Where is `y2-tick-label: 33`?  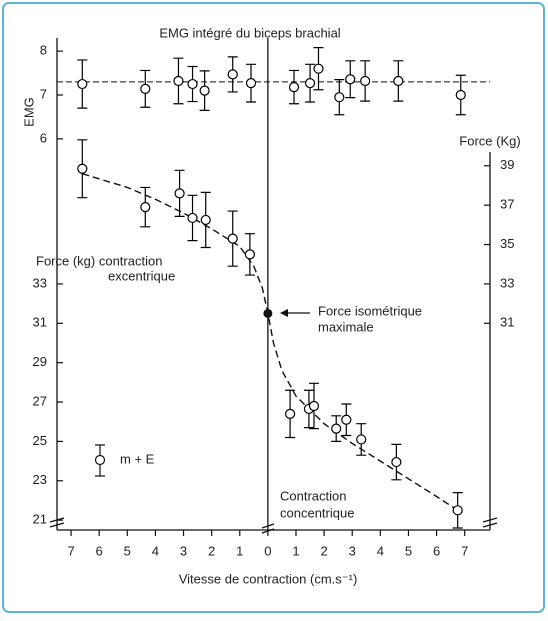
y2-tick-label: 33 is located at coordinates (507, 282).